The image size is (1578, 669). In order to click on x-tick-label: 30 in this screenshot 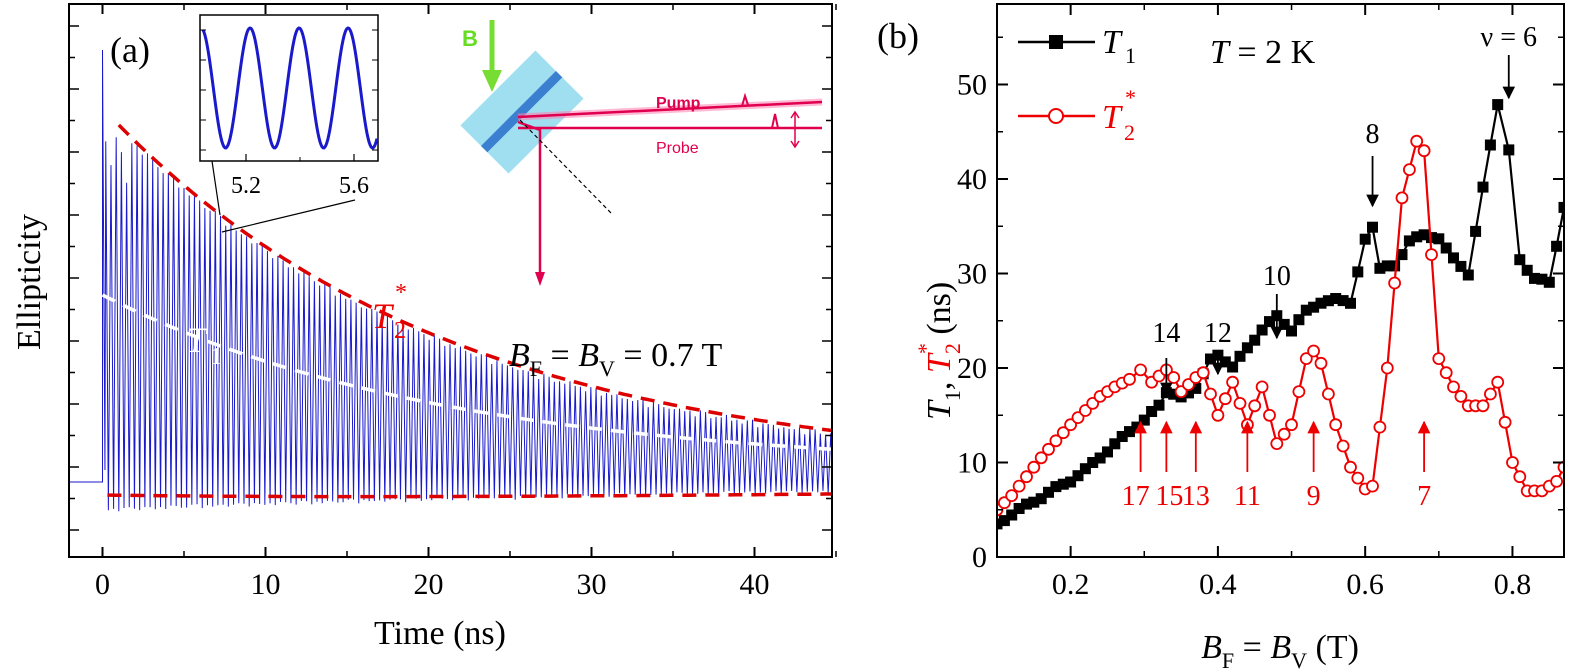, I will do `click(592, 584)`.